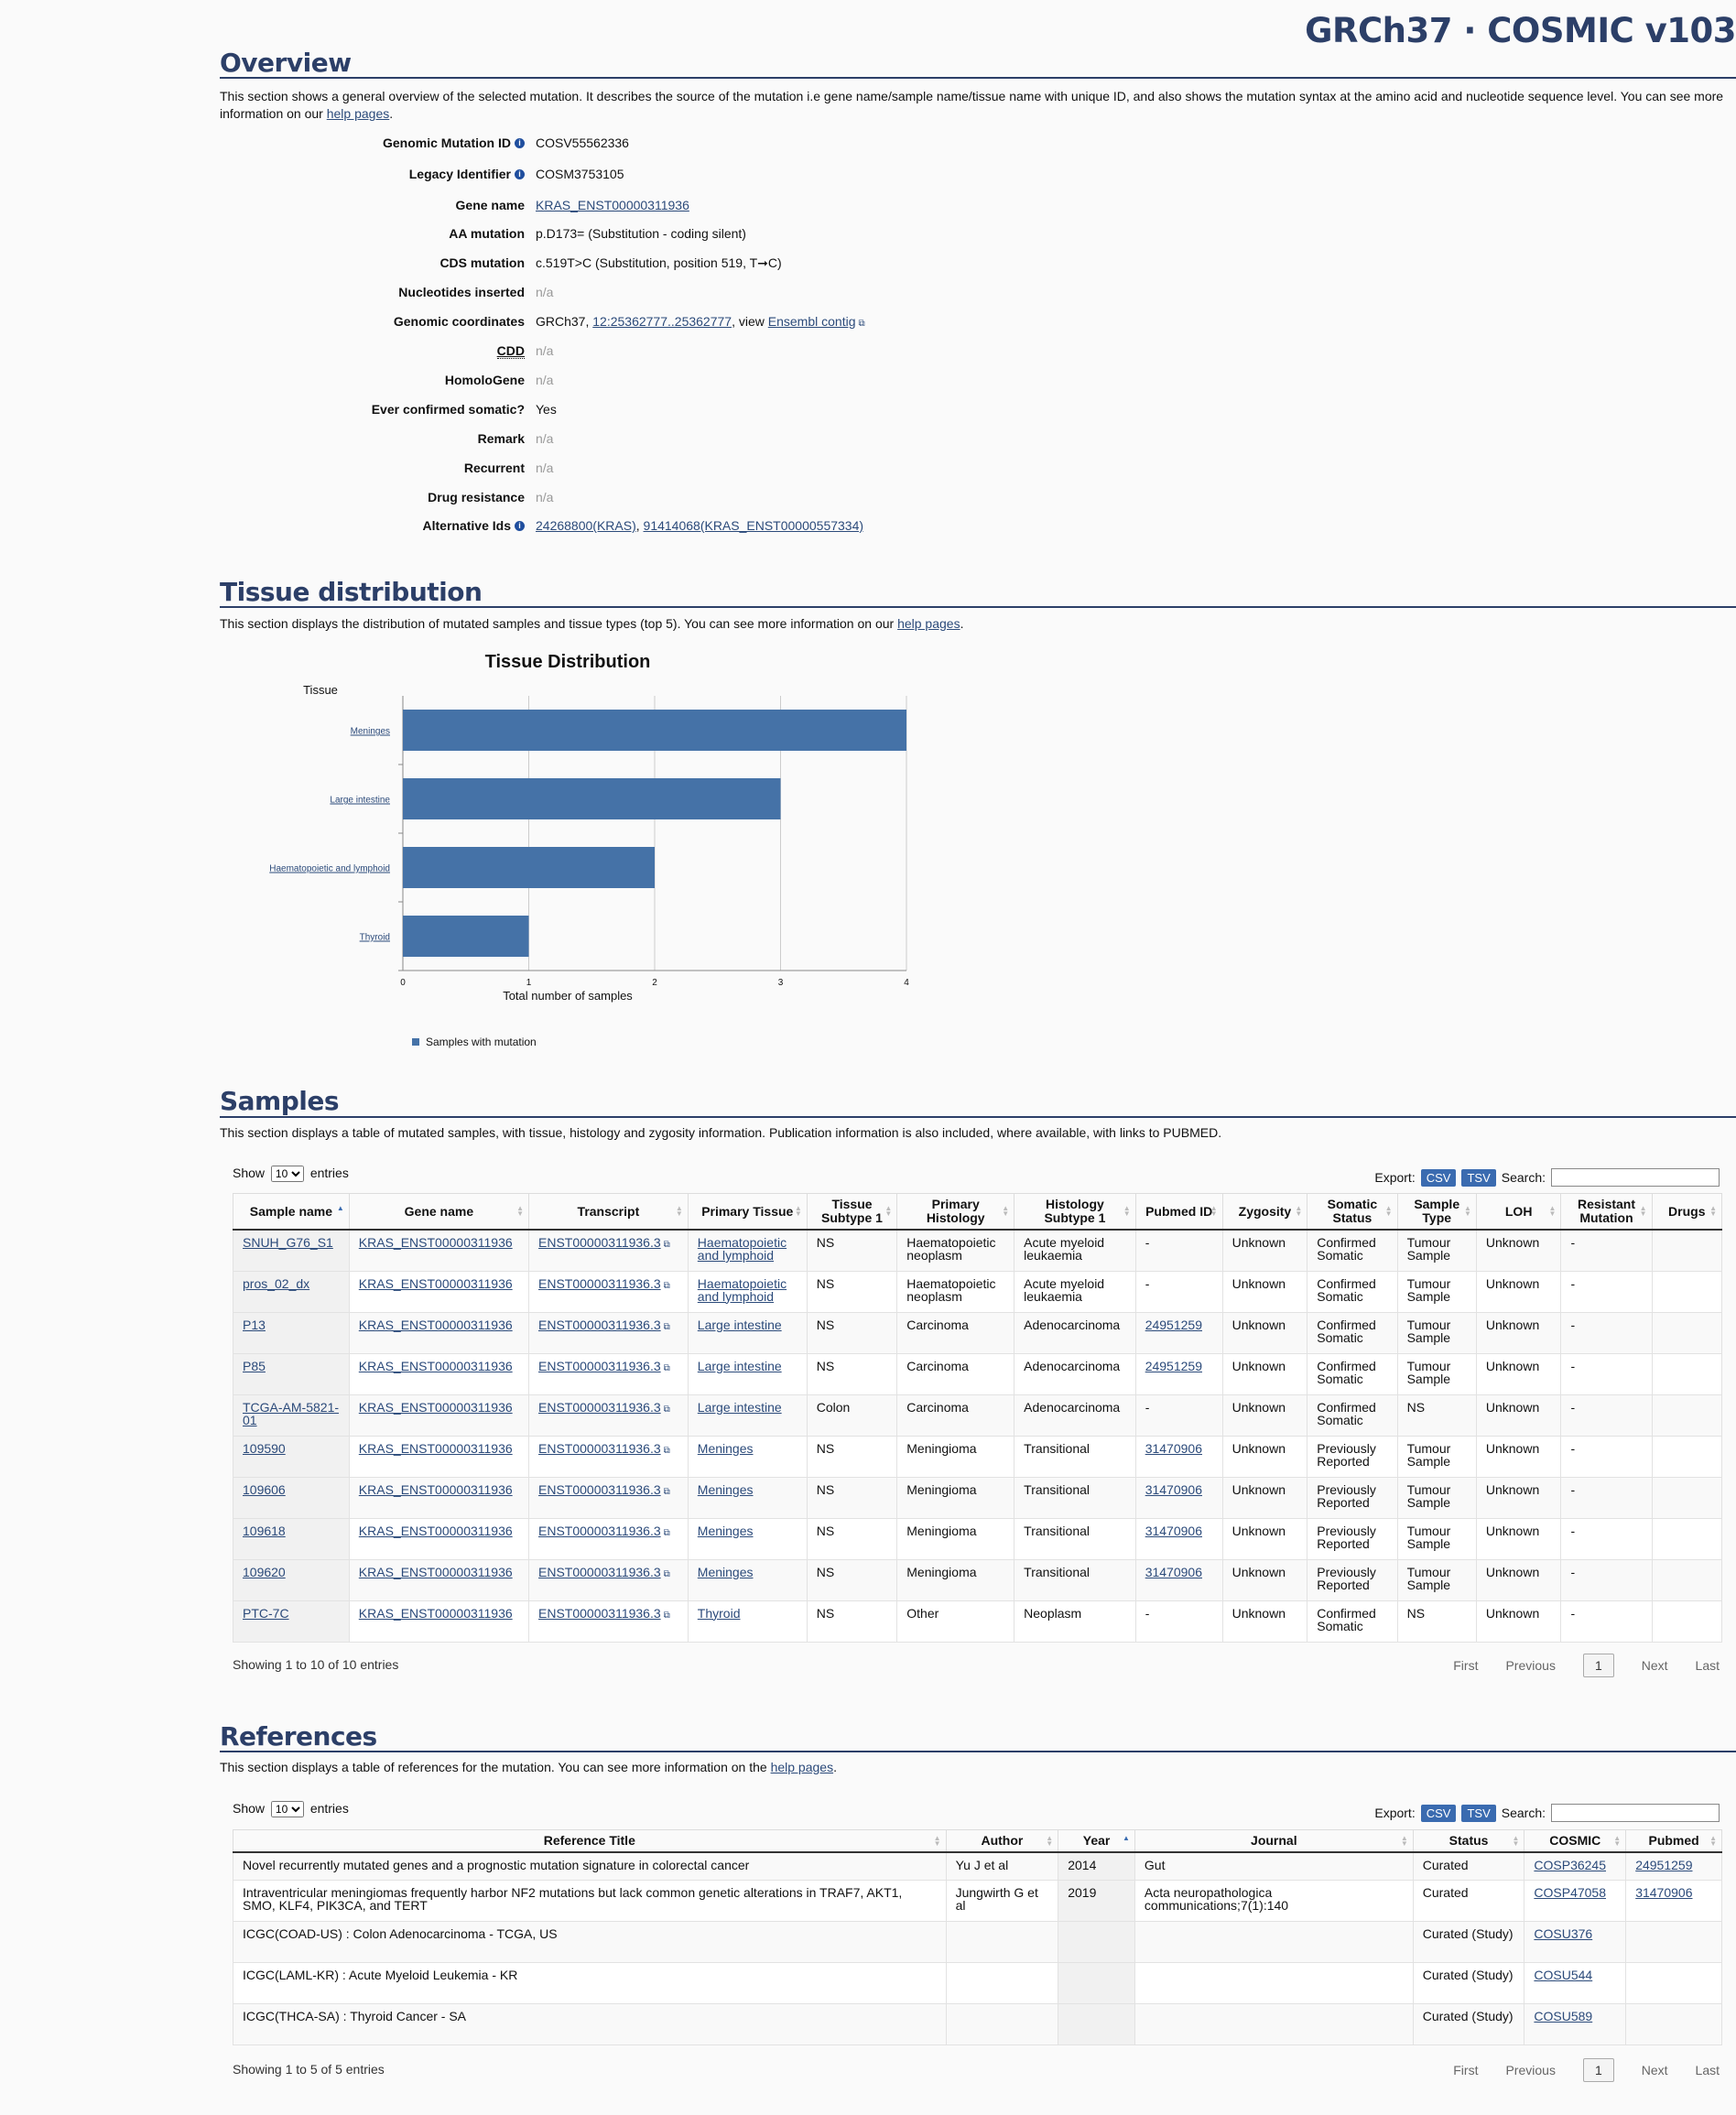  I want to click on cdd-abbr: CDD, so click(510, 351).